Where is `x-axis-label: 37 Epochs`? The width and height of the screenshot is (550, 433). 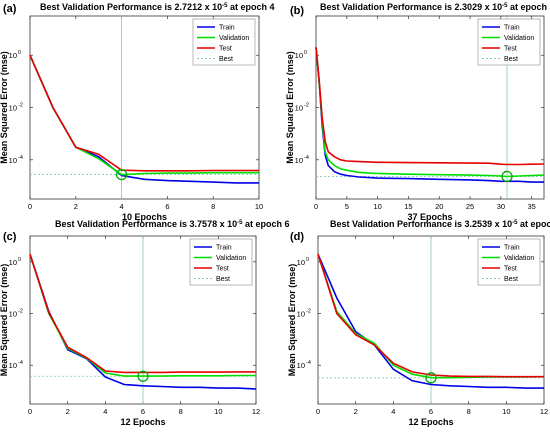
x-axis-label: 37 Epochs is located at coordinates (429, 217).